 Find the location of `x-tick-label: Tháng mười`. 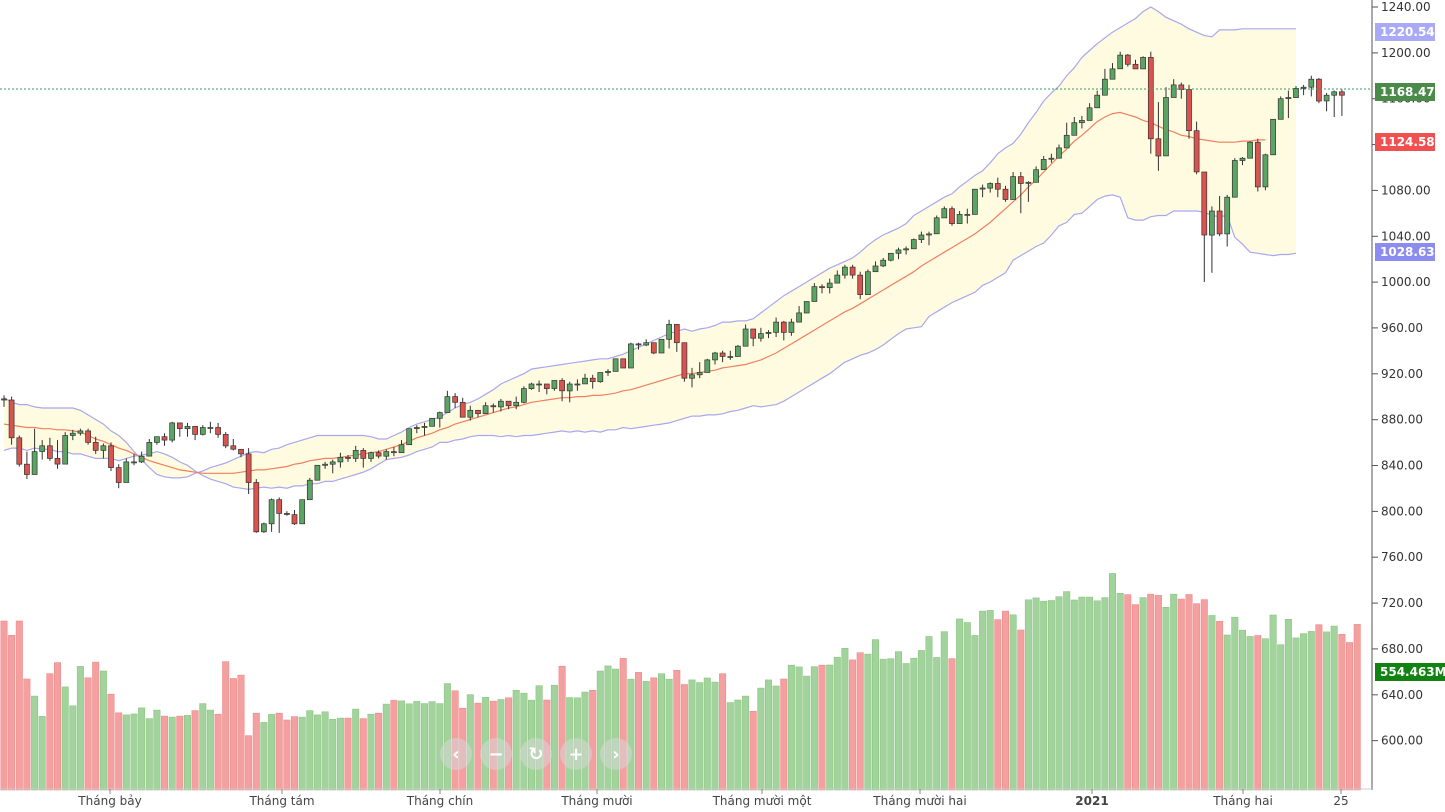

x-tick-label: Tháng mười is located at coordinates (596, 801).